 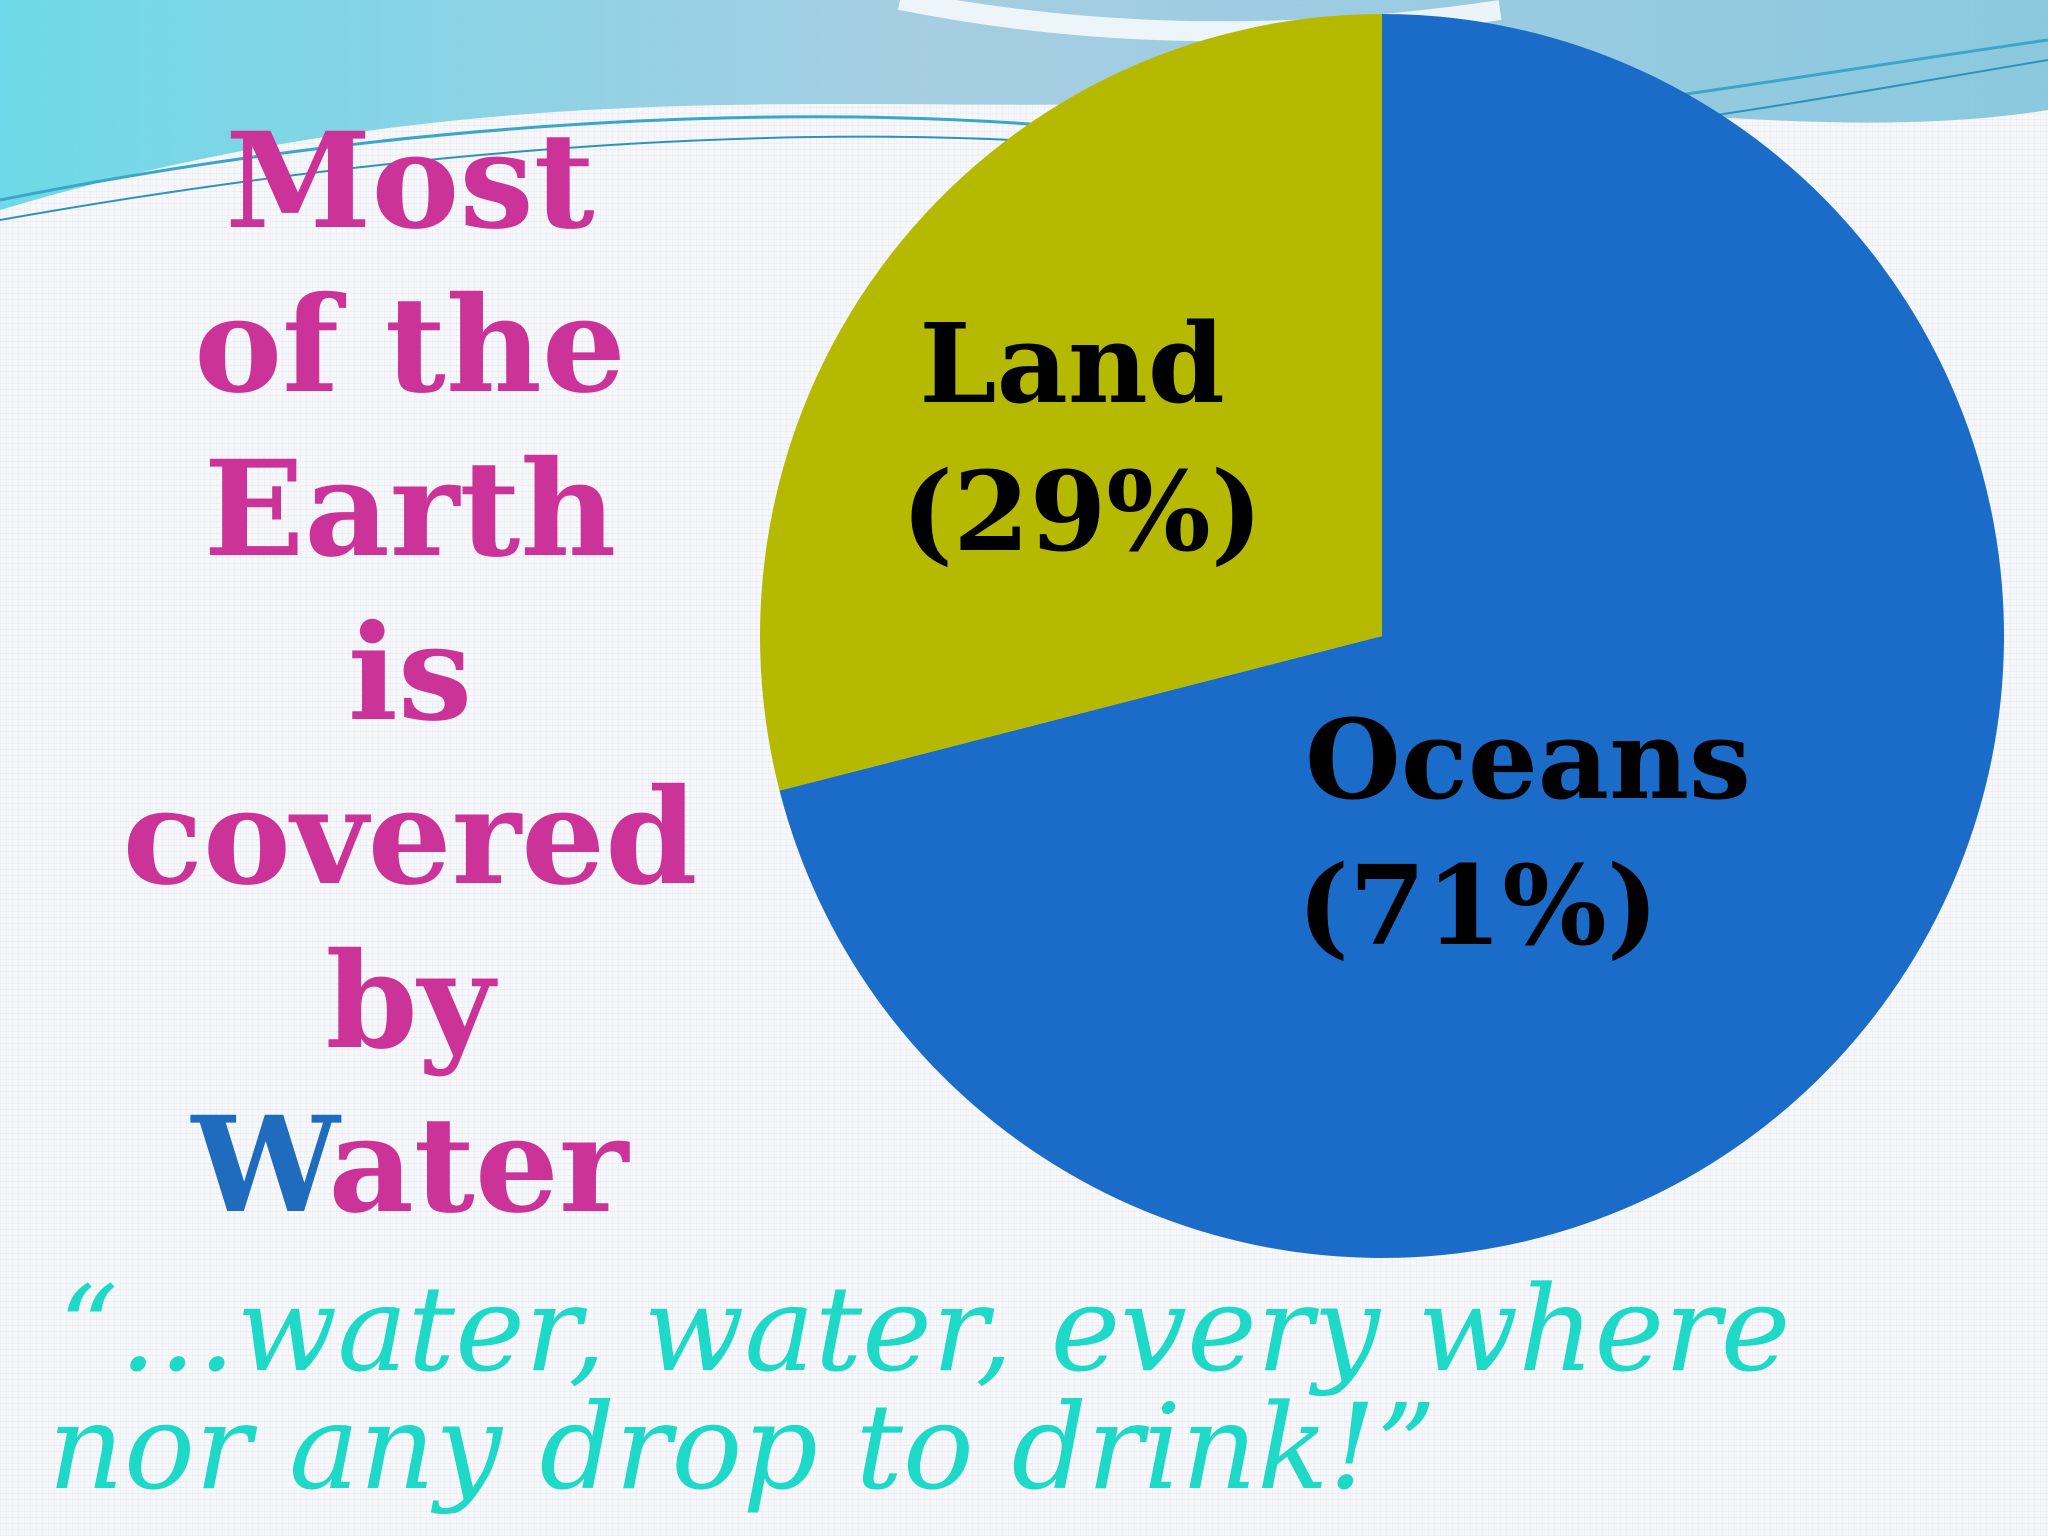 I want to click on land-label-percent: (29%), so click(x=1082, y=511).